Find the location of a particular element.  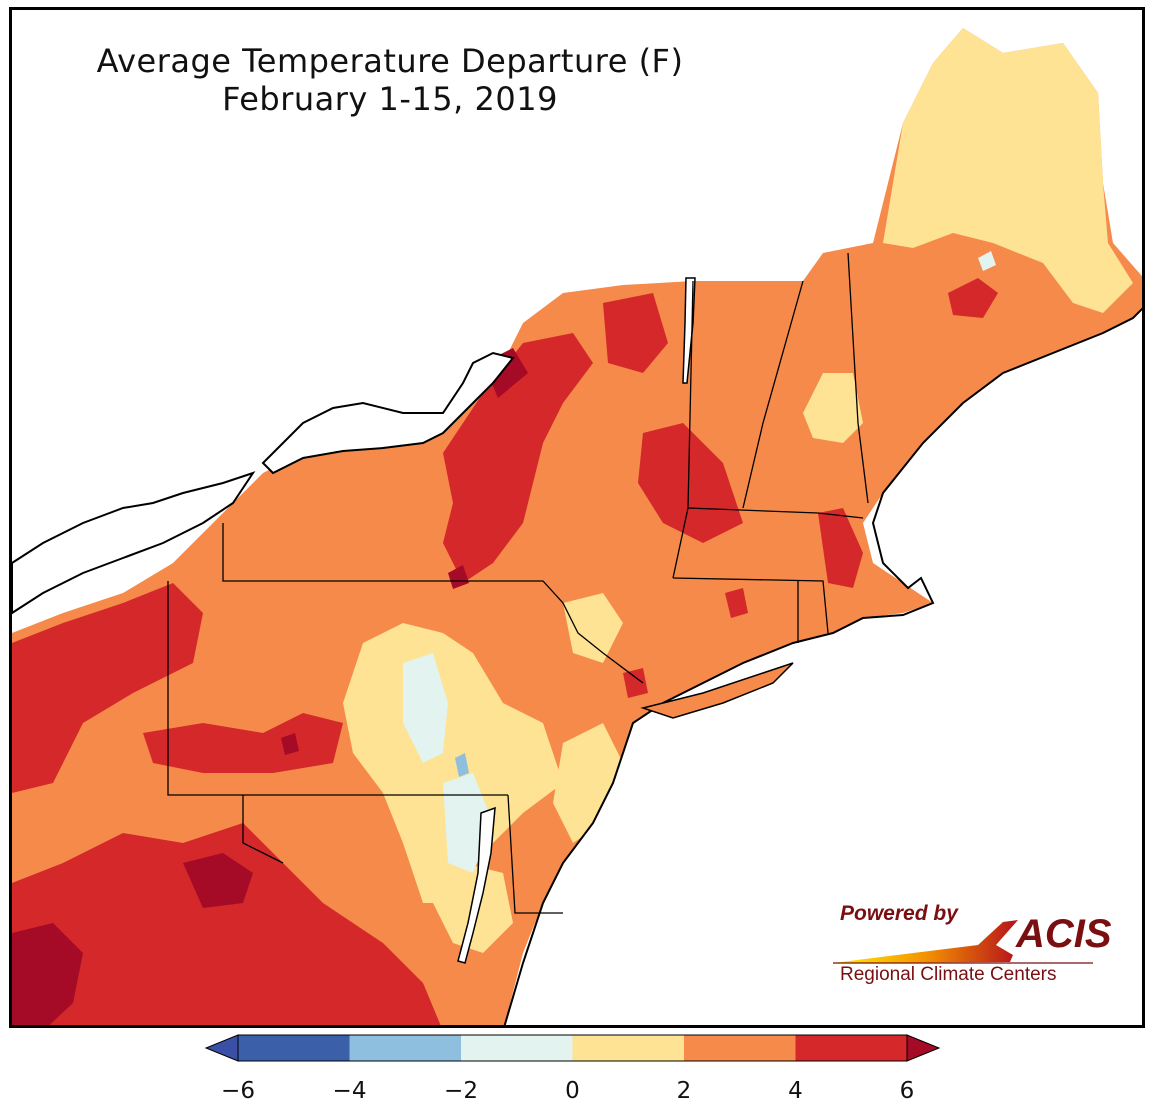

colorbar-tick-label: 0 is located at coordinates (572, 1091).